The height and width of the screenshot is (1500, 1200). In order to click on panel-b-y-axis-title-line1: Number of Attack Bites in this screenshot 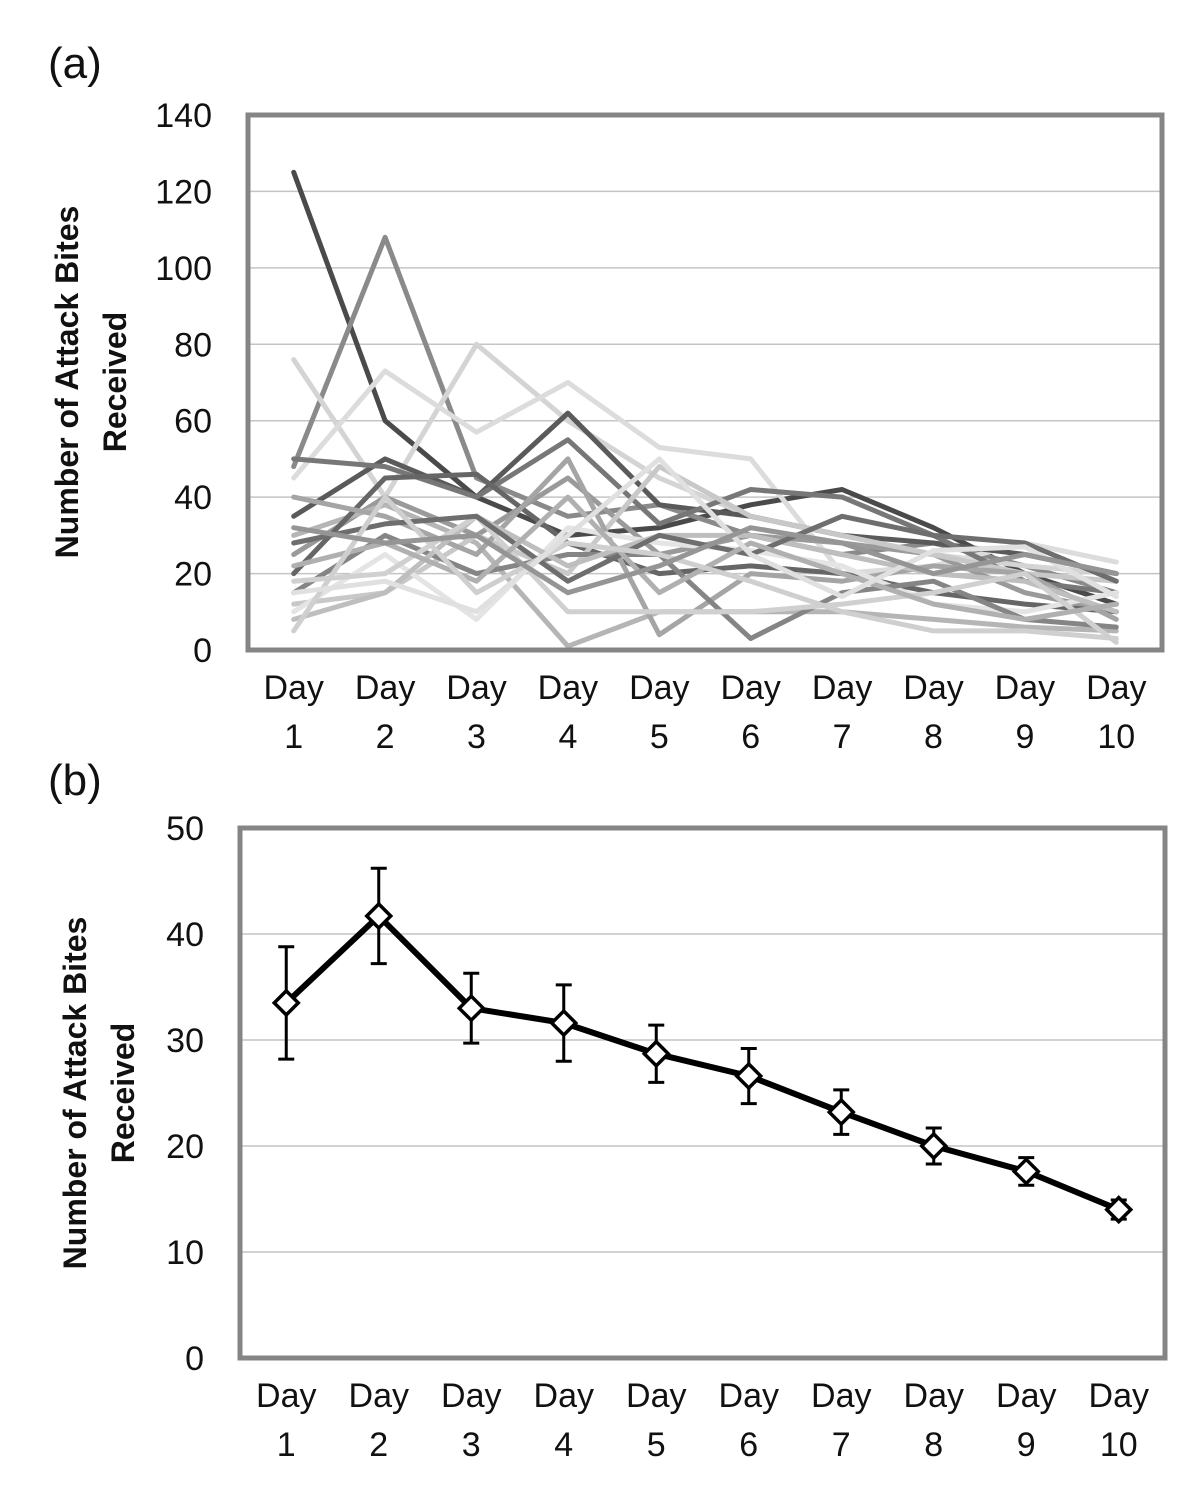, I will do `click(75, 1093)`.